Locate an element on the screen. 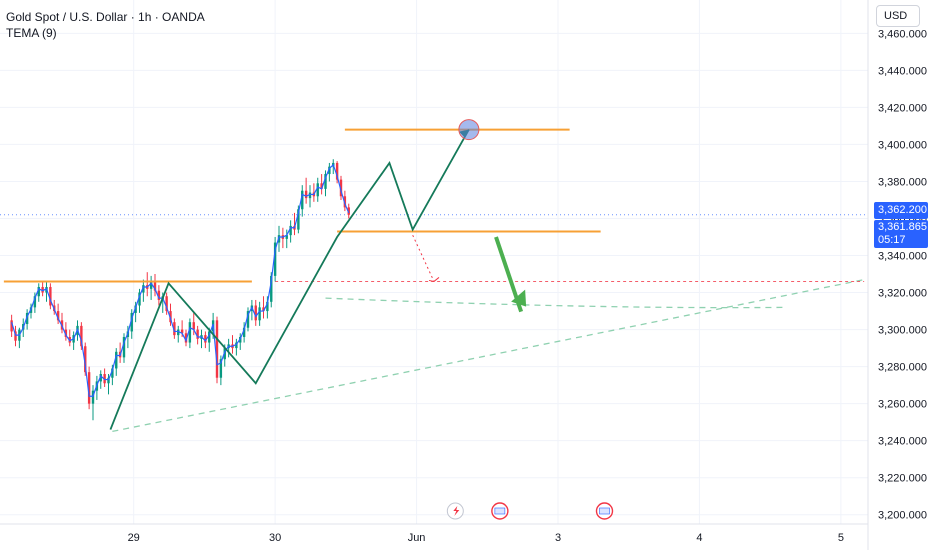 This screenshot has height=555, width=932. alternate-path-arrowhead is located at coordinates (434, 279).